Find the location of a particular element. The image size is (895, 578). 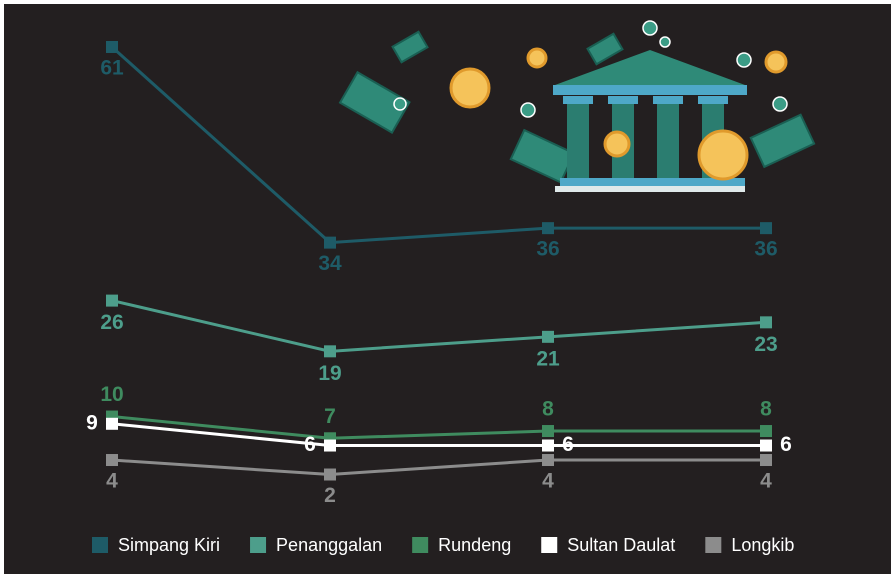

data-label: 9 is located at coordinates (92, 422).